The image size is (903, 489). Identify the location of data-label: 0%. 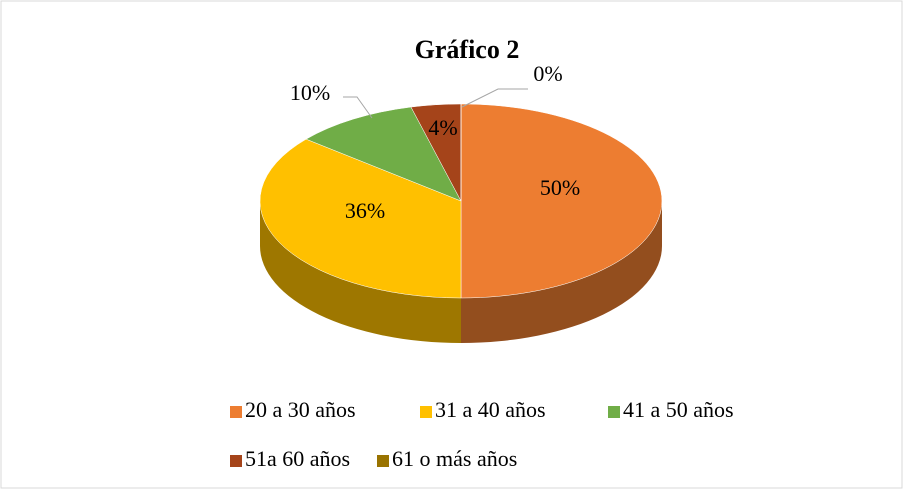
(547, 73).